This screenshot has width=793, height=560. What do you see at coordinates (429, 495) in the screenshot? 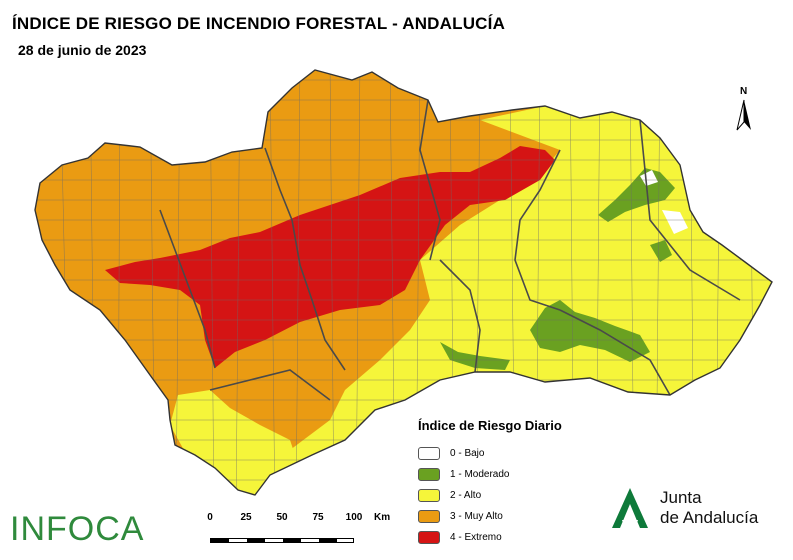
I see `legend-swatch-alto` at bounding box center [429, 495].